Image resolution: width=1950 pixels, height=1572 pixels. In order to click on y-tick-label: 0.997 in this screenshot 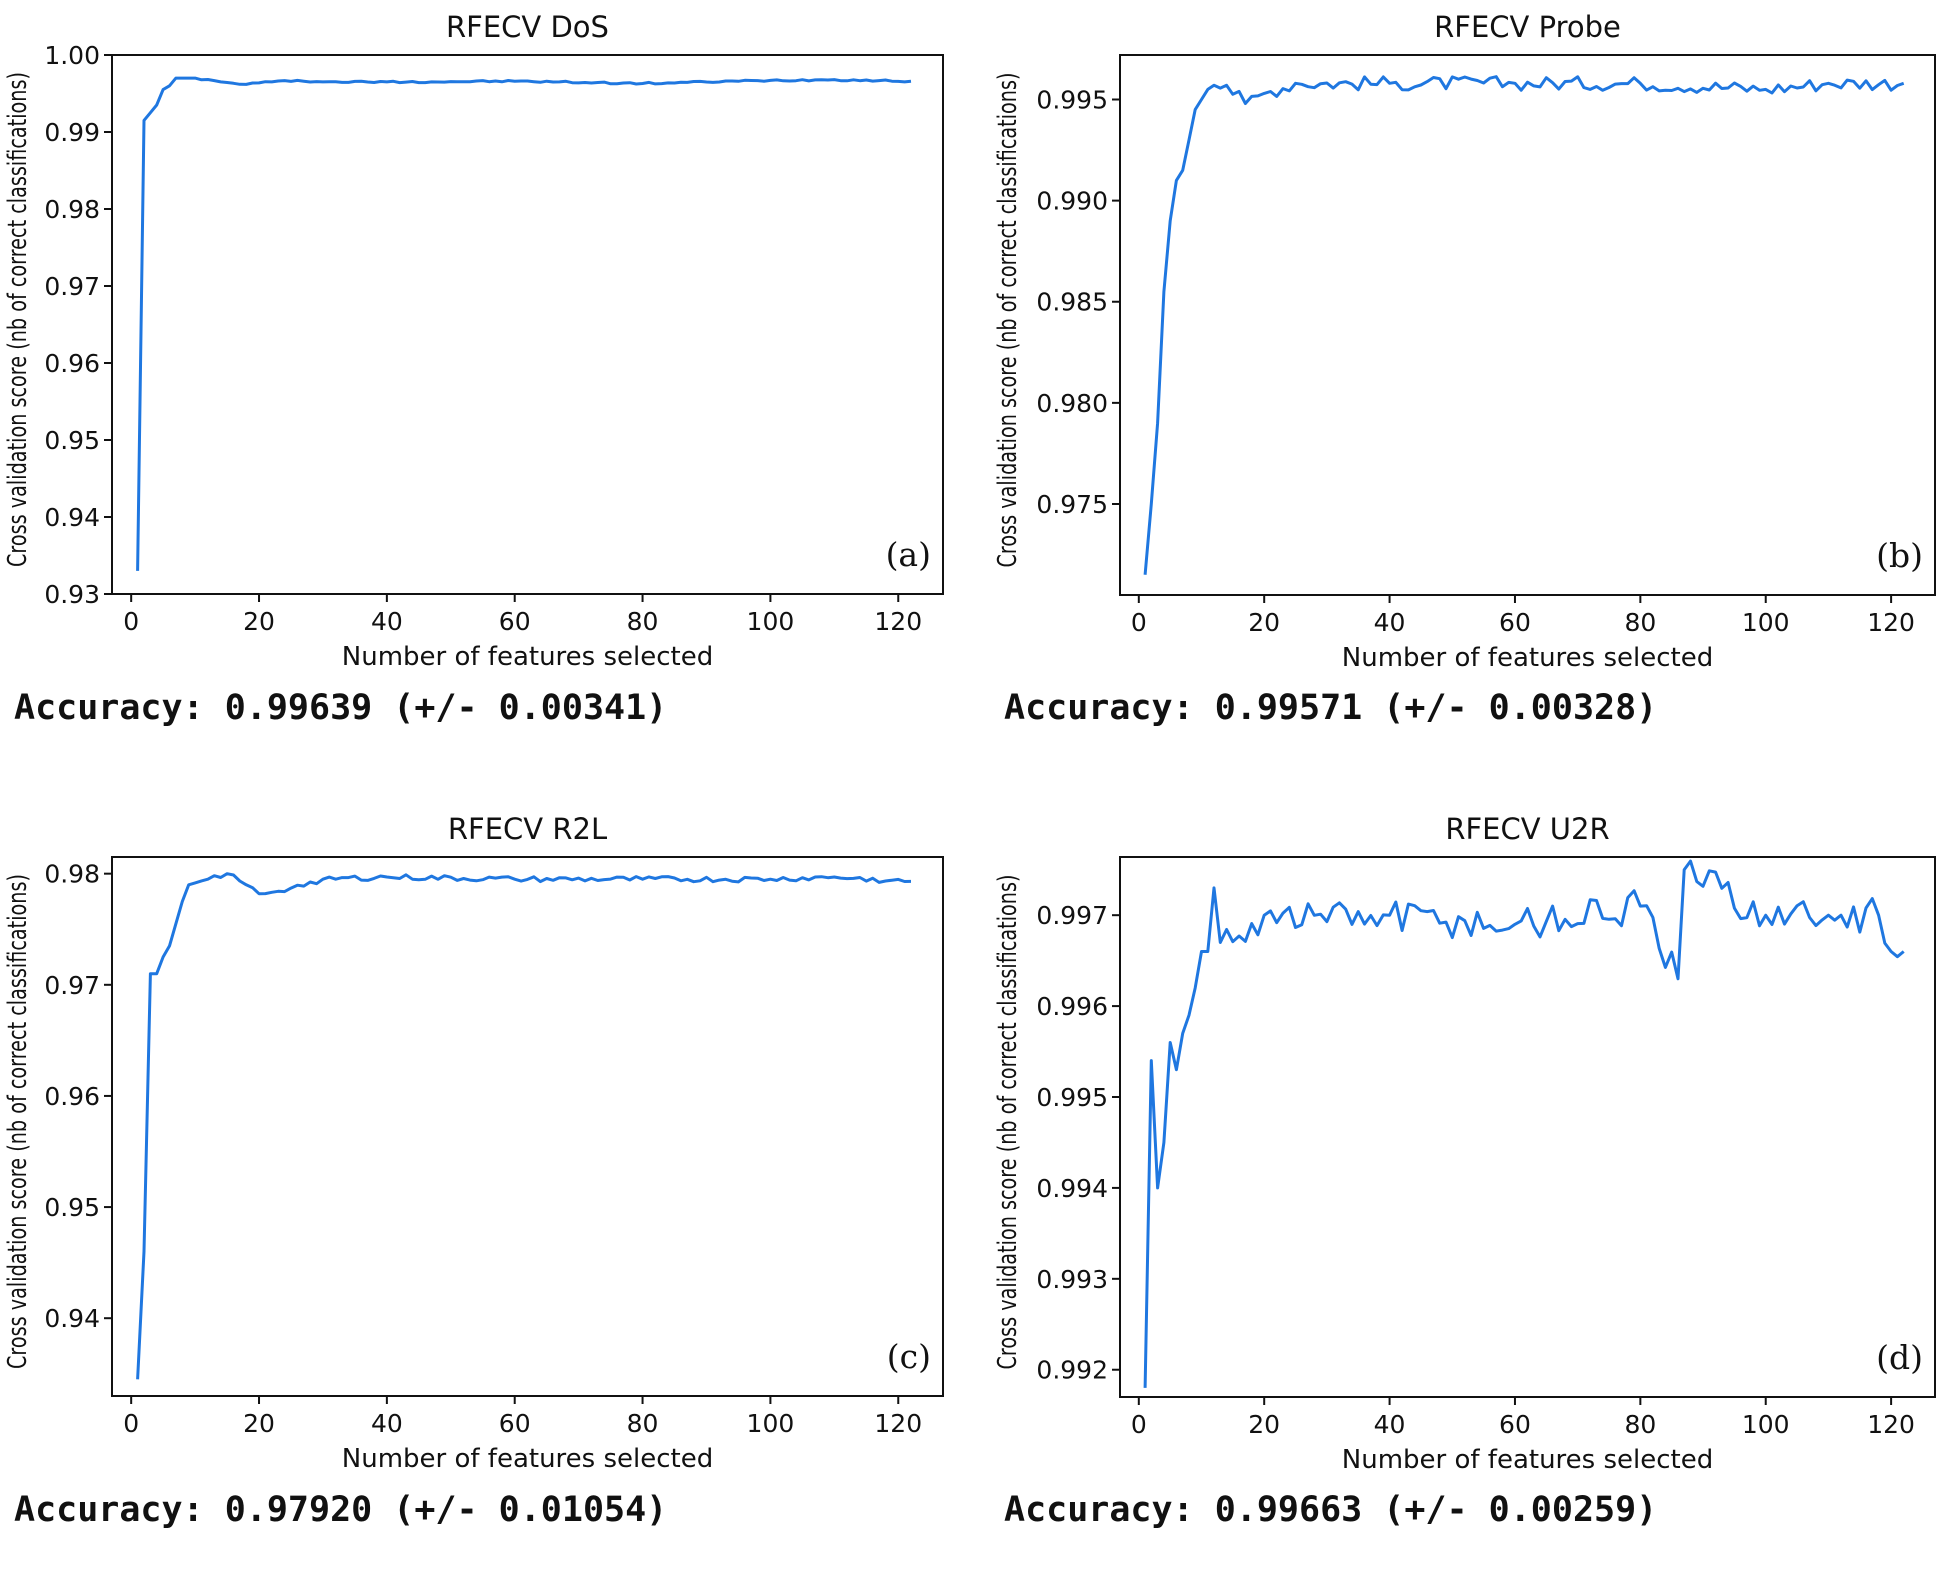, I will do `click(1072, 915)`.